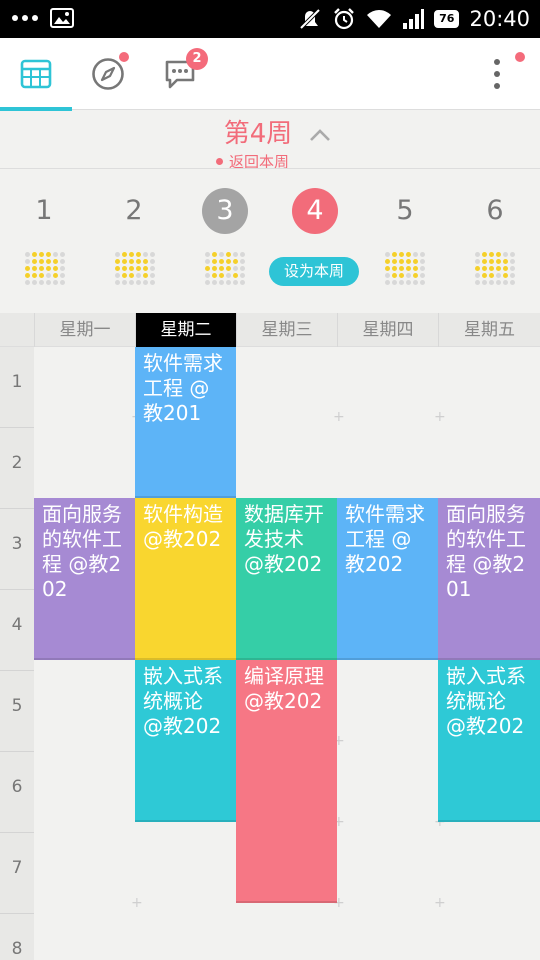 Image resolution: width=540 pixels, height=960 pixels. Describe the element at coordinates (310, 19) in the screenshot. I see `mute-icon` at that location.